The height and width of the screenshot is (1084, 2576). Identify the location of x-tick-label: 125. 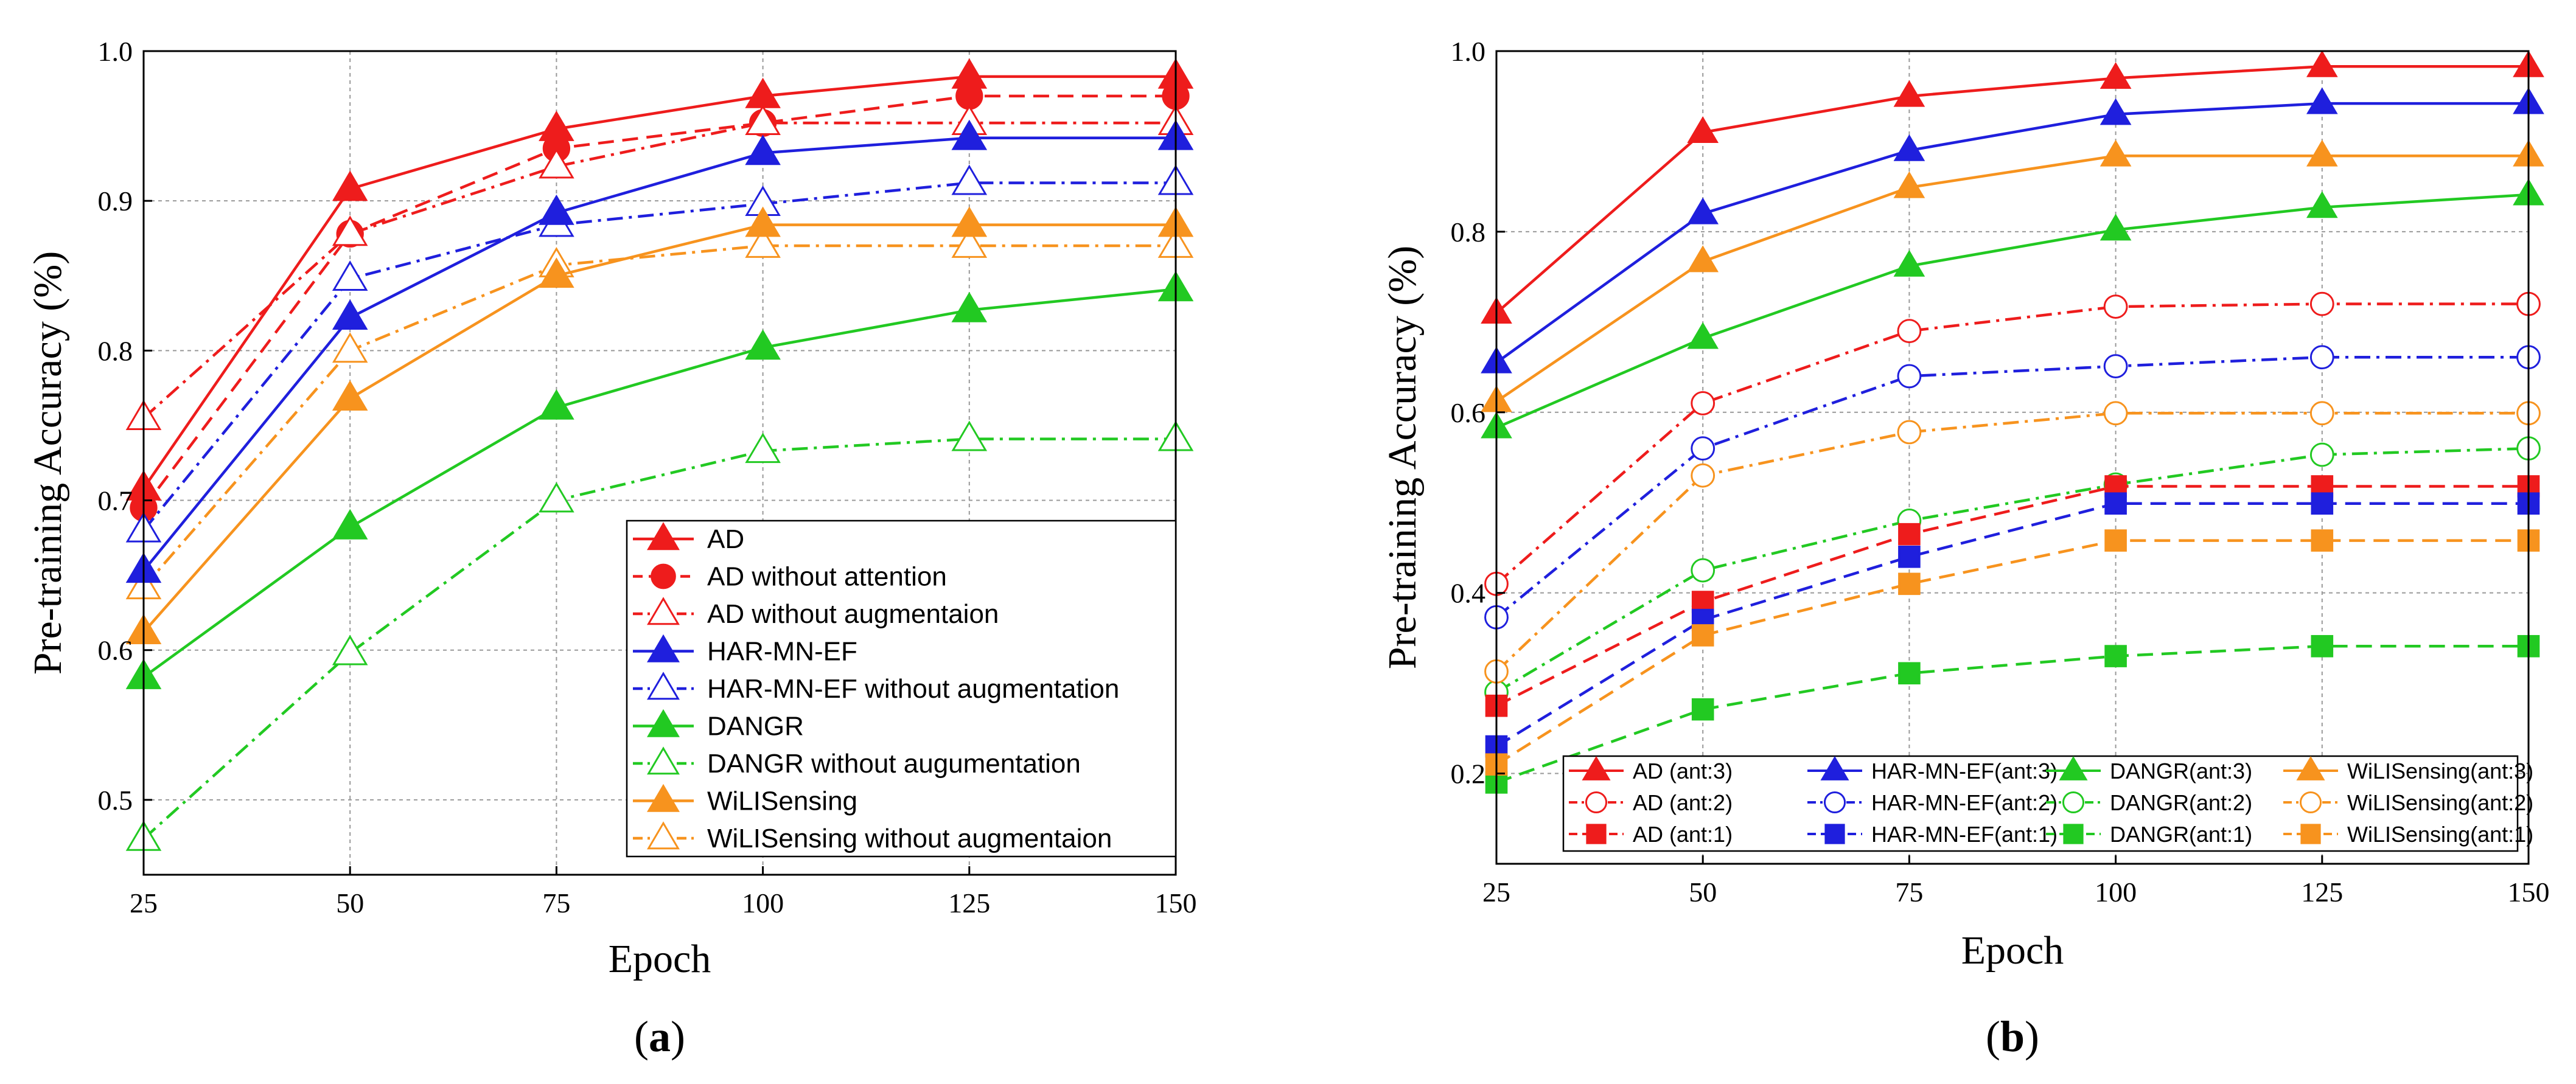
(969, 903).